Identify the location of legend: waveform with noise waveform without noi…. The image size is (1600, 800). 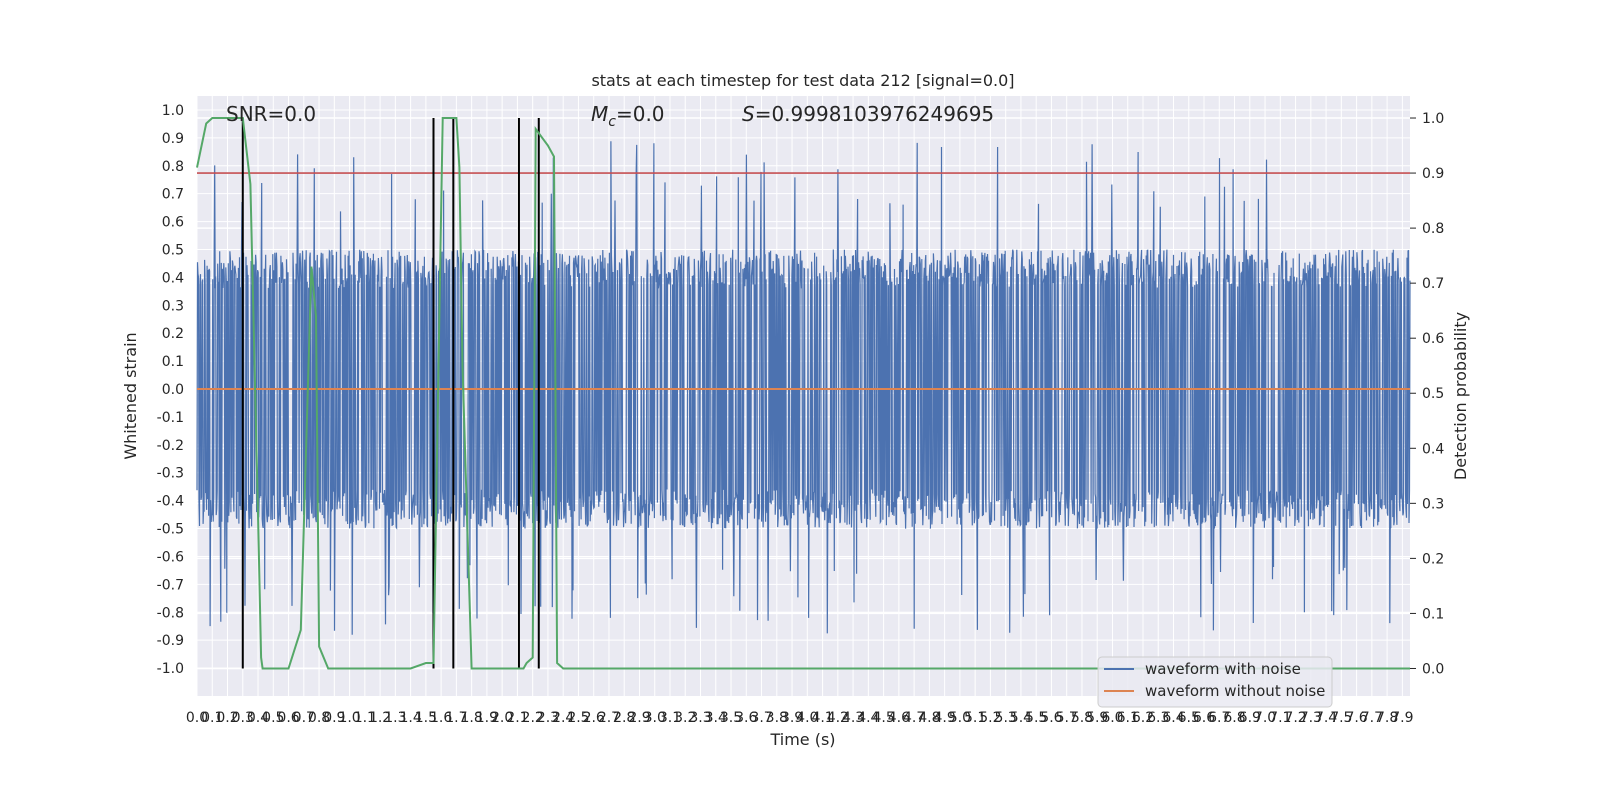
(1215, 682).